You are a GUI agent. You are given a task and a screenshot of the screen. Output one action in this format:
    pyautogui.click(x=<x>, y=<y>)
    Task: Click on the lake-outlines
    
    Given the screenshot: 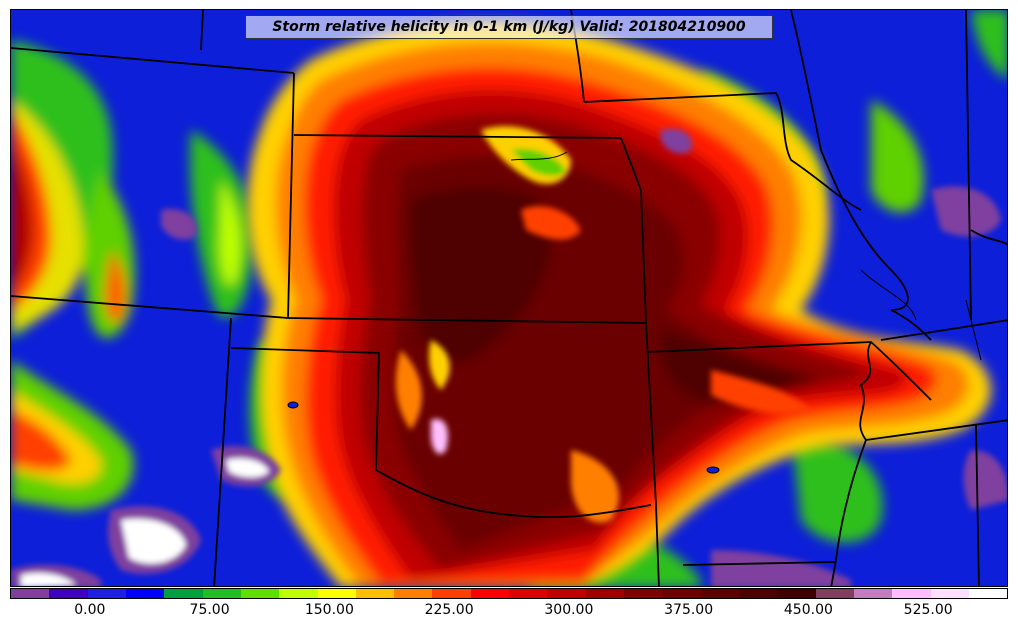 What is the action you would take?
    pyautogui.click(x=503, y=437)
    